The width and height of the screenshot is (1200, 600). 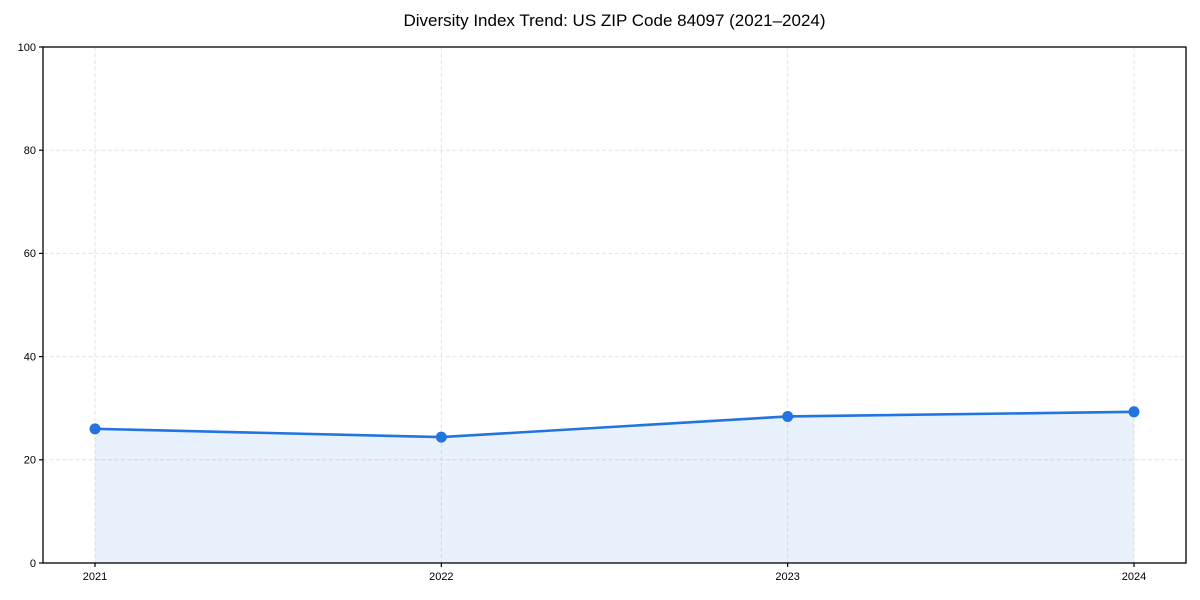 What do you see at coordinates (27, 48) in the screenshot?
I see `y-tick-label: 100` at bounding box center [27, 48].